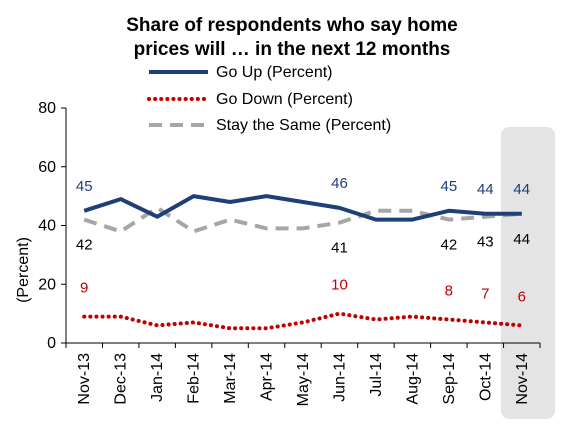  What do you see at coordinates (23, 270) in the screenshot?
I see `y-axis-label: (Percent)` at bounding box center [23, 270].